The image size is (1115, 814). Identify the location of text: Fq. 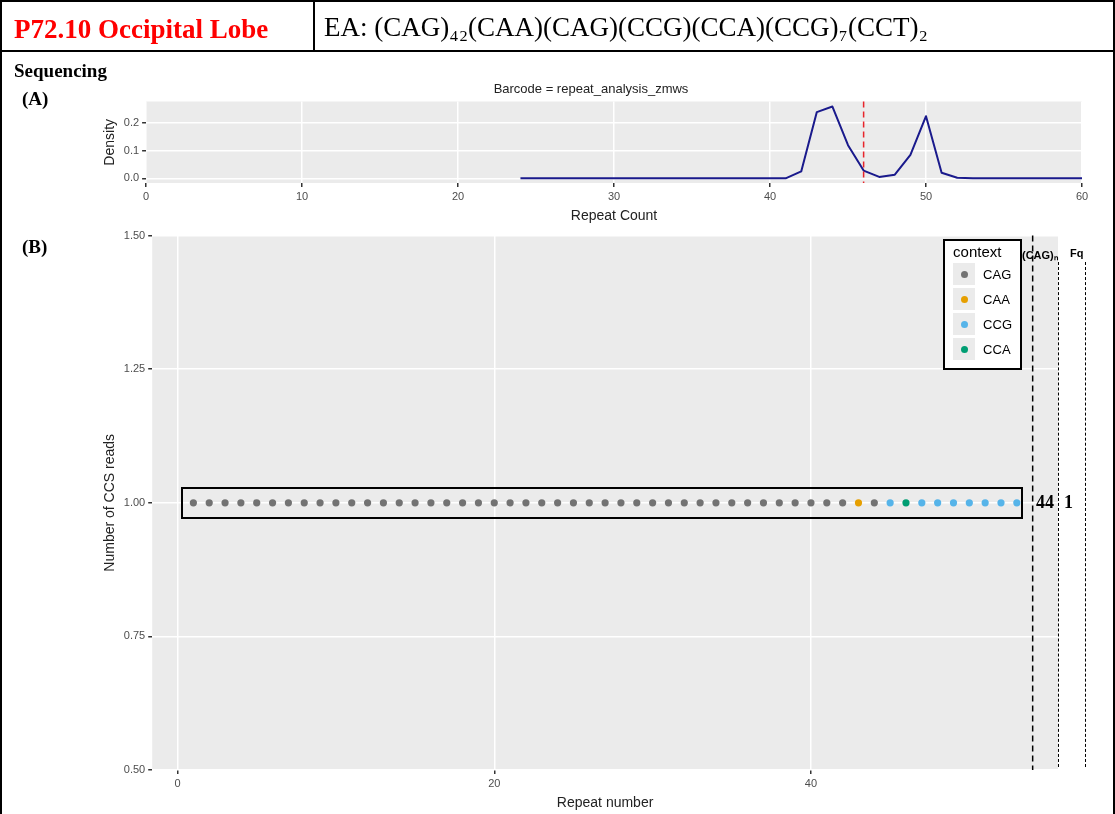
(1077, 253).